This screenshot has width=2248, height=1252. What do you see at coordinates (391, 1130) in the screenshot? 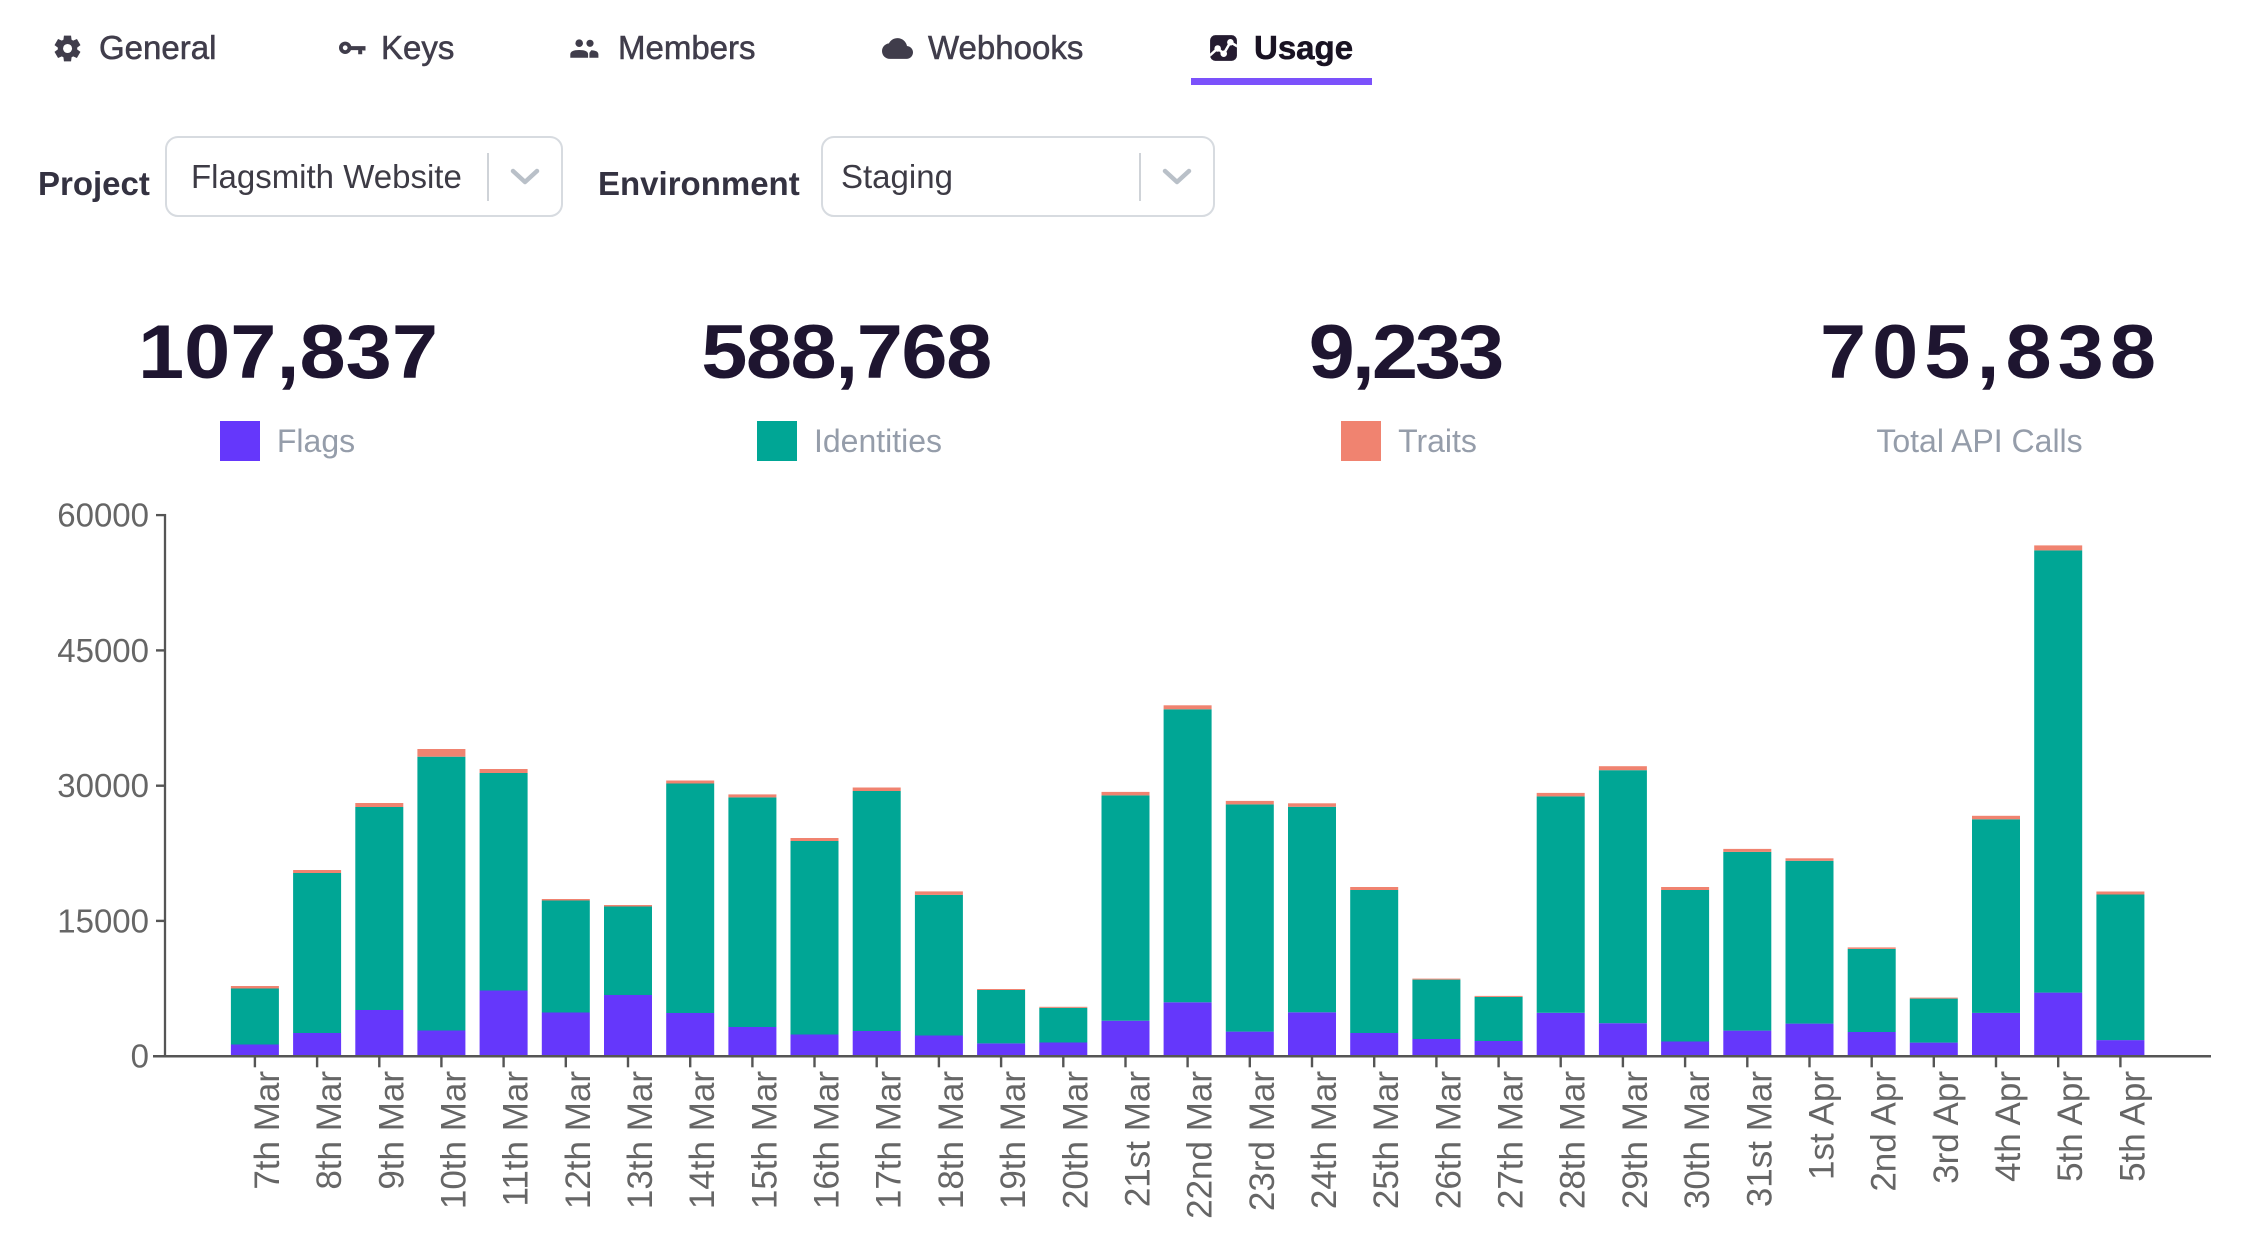
I see `svg-text: 9th Mar` at bounding box center [391, 1130].